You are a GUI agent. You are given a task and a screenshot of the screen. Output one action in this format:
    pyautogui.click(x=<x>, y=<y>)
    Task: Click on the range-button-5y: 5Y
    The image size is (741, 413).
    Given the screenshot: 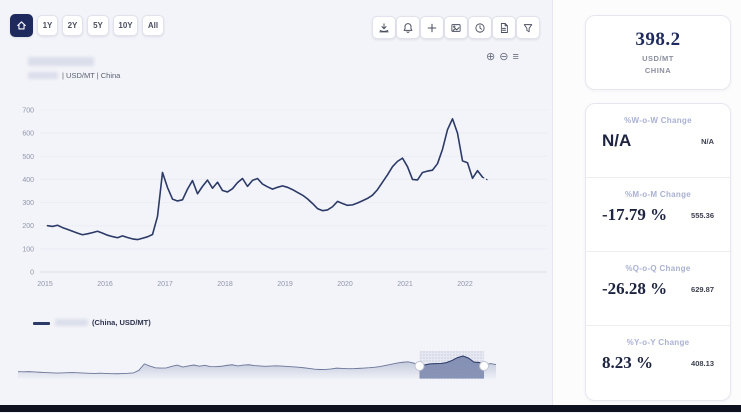 What is the action you would take?
    pyautogui.click(x=98, y=25)
    